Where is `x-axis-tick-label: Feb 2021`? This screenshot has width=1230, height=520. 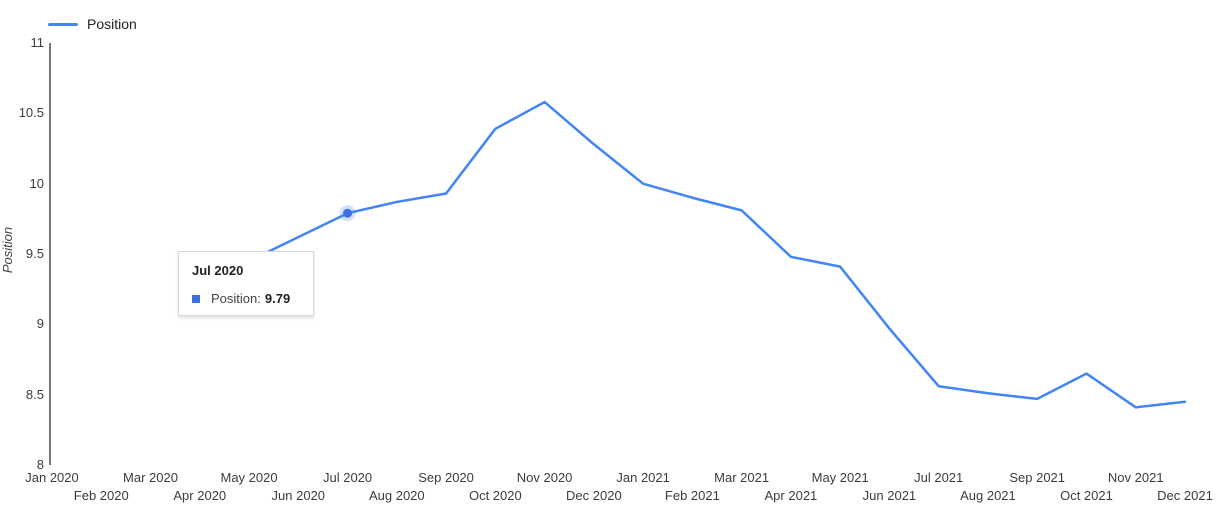
x-axis-tick-label: Feb 2021 is located at coordinates (692, 495).